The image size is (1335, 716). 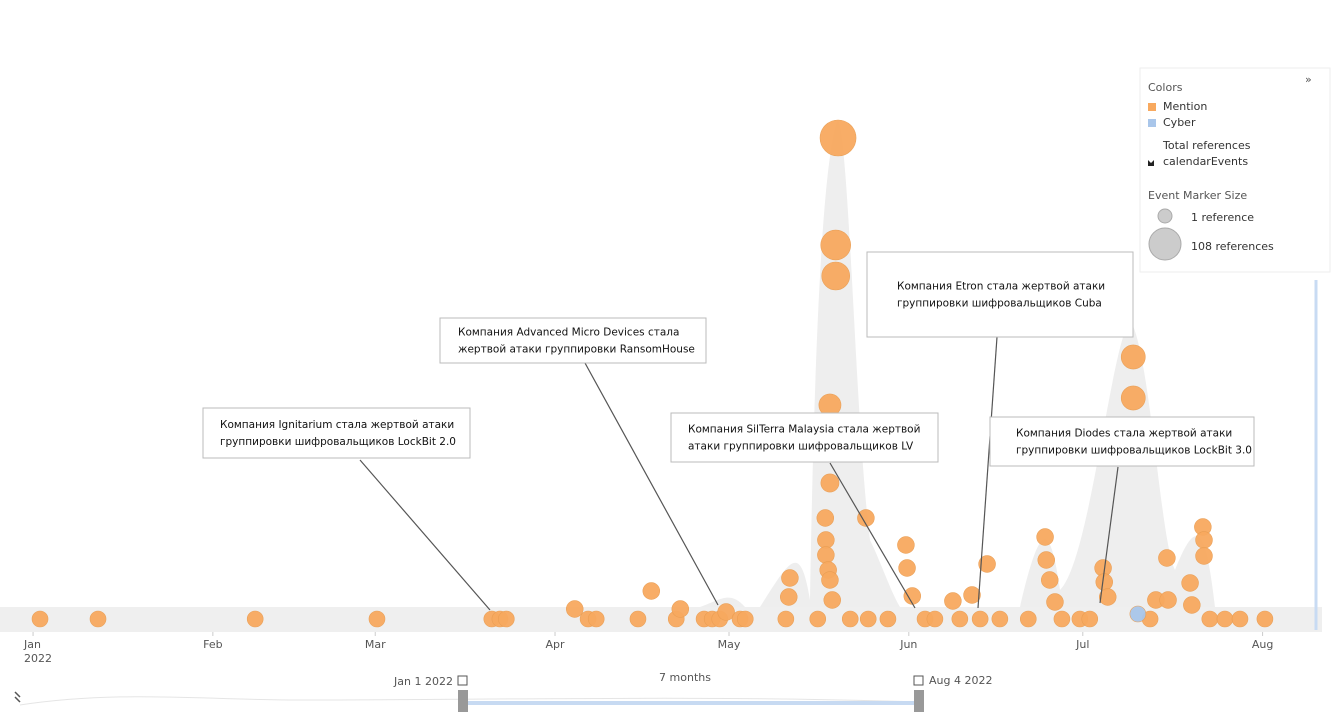 What do you see at coordinates (1206, 145) in the screenshot?
I see `legend-label: Total references` at bounding box center [1206, 145].